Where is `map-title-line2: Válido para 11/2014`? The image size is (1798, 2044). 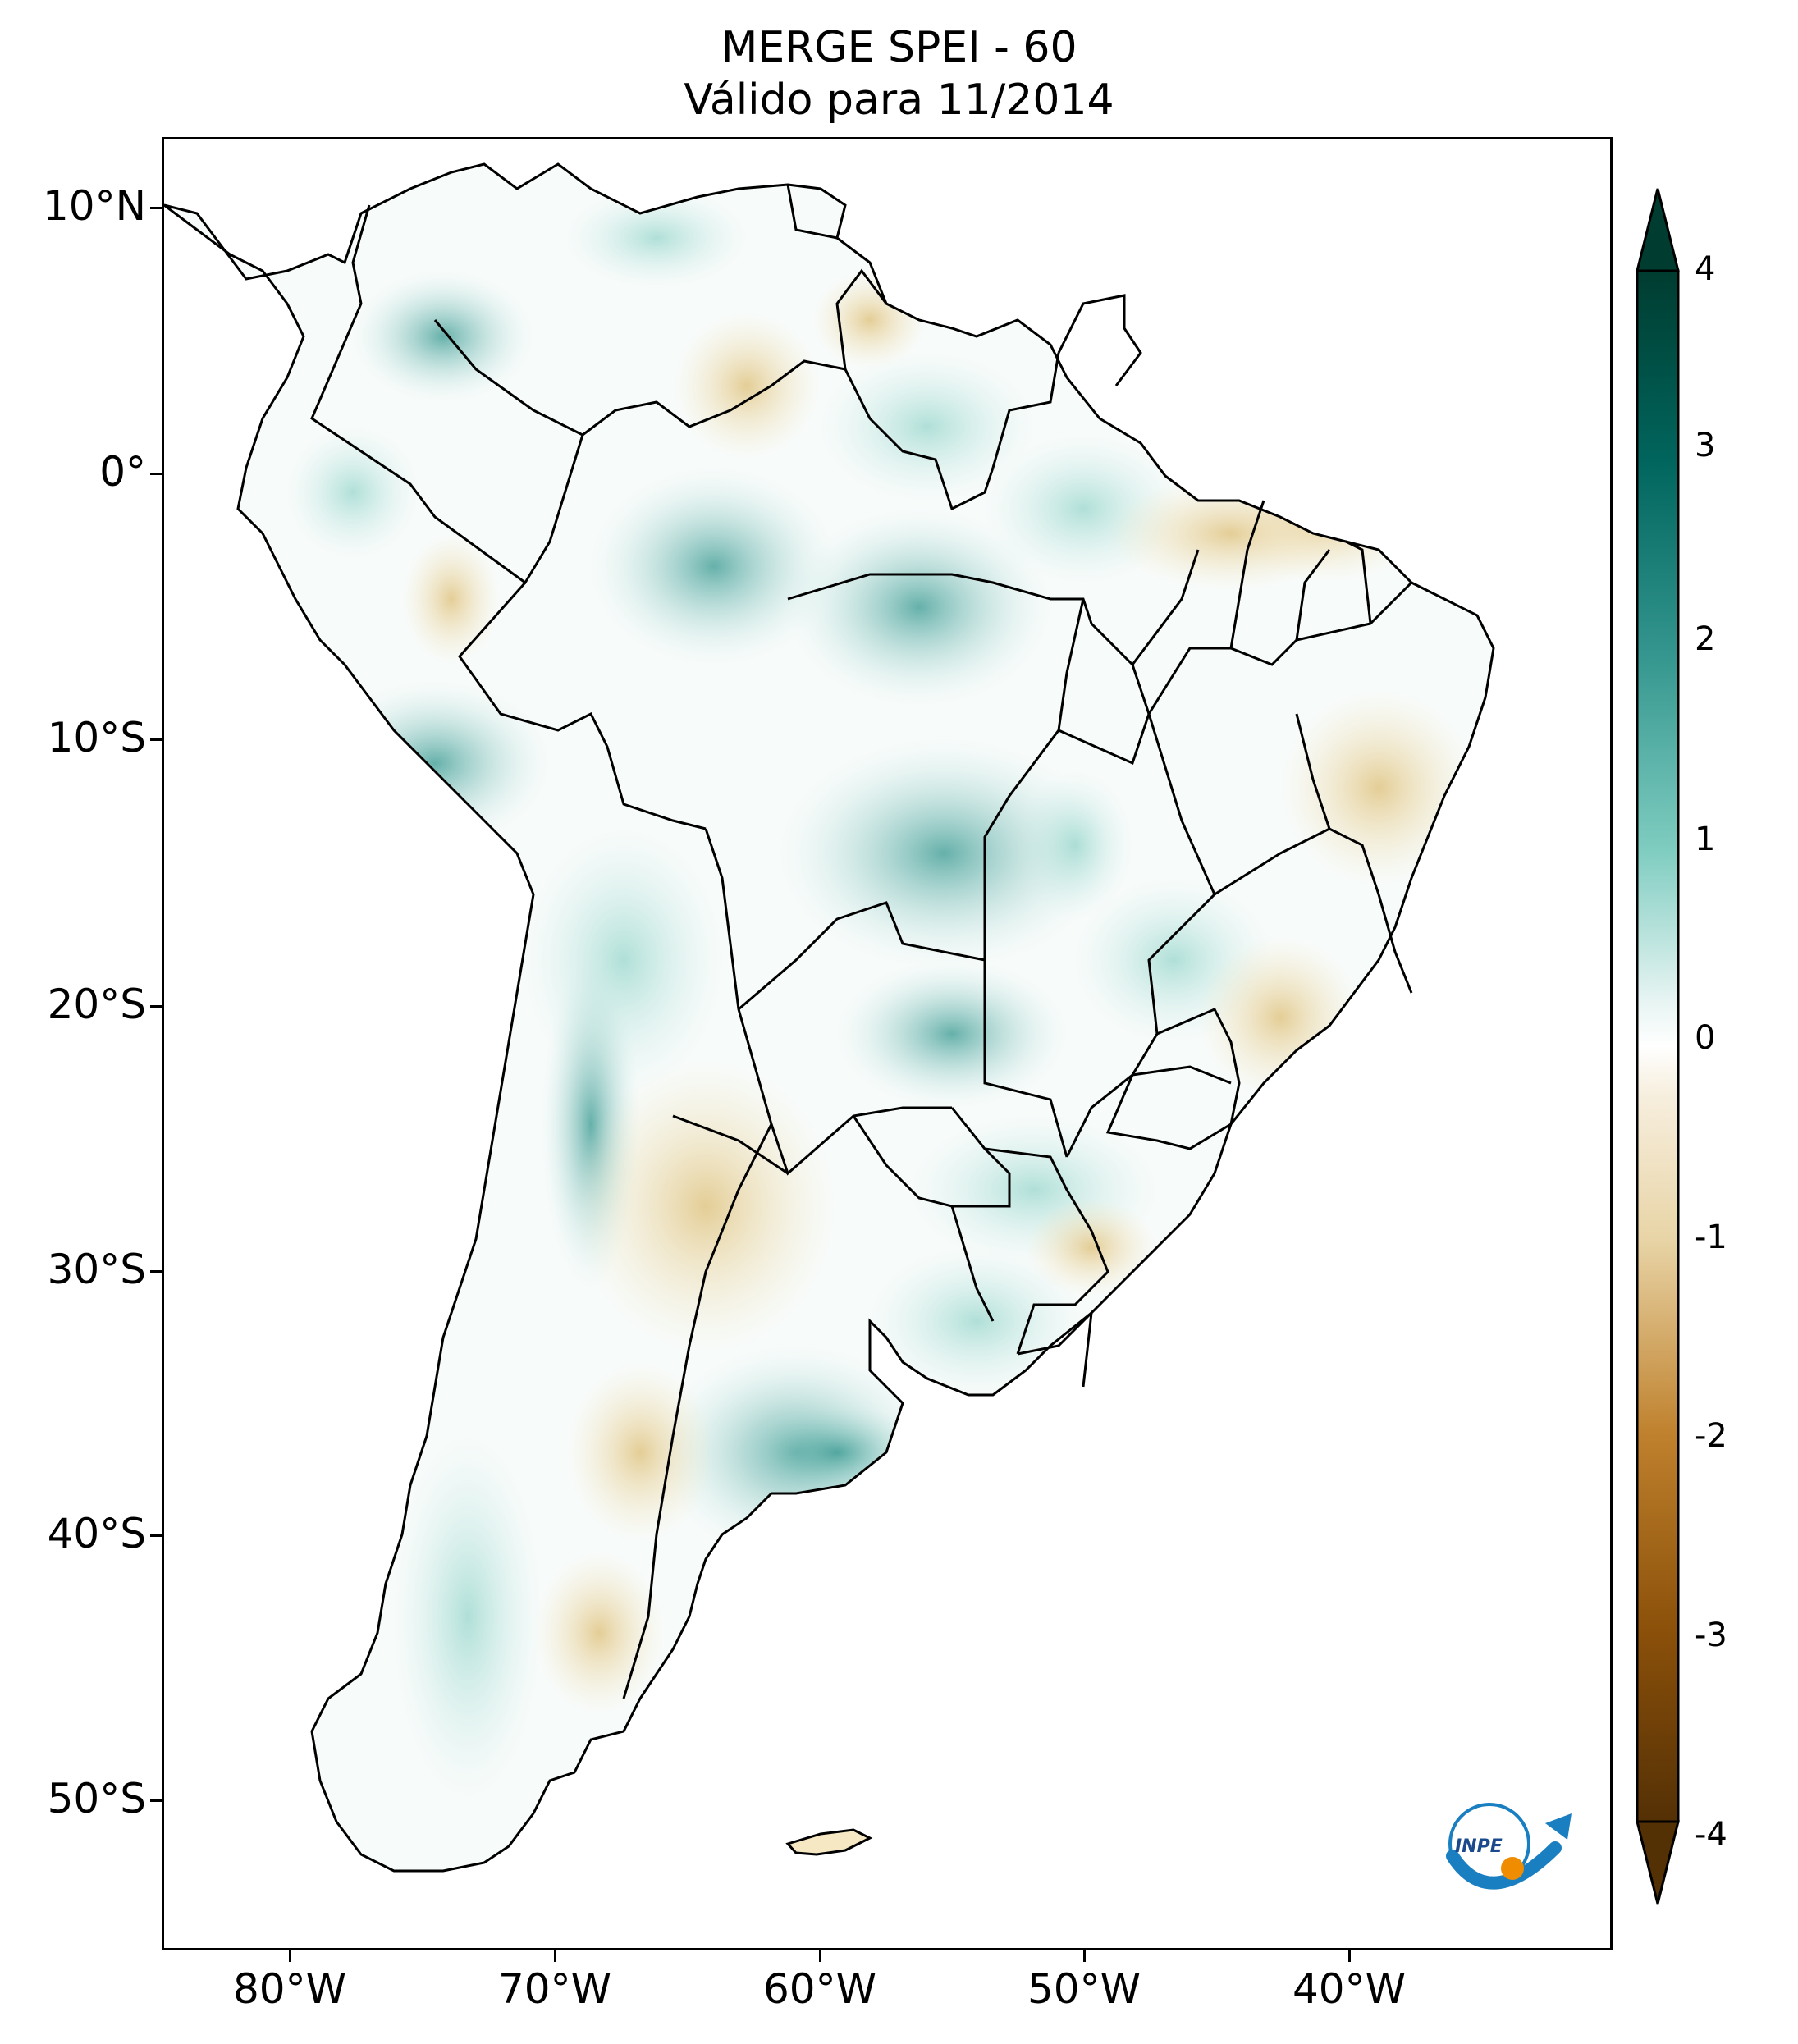 map-title-line2: Válido para 11/2014 is located at coordinates (899, 100).